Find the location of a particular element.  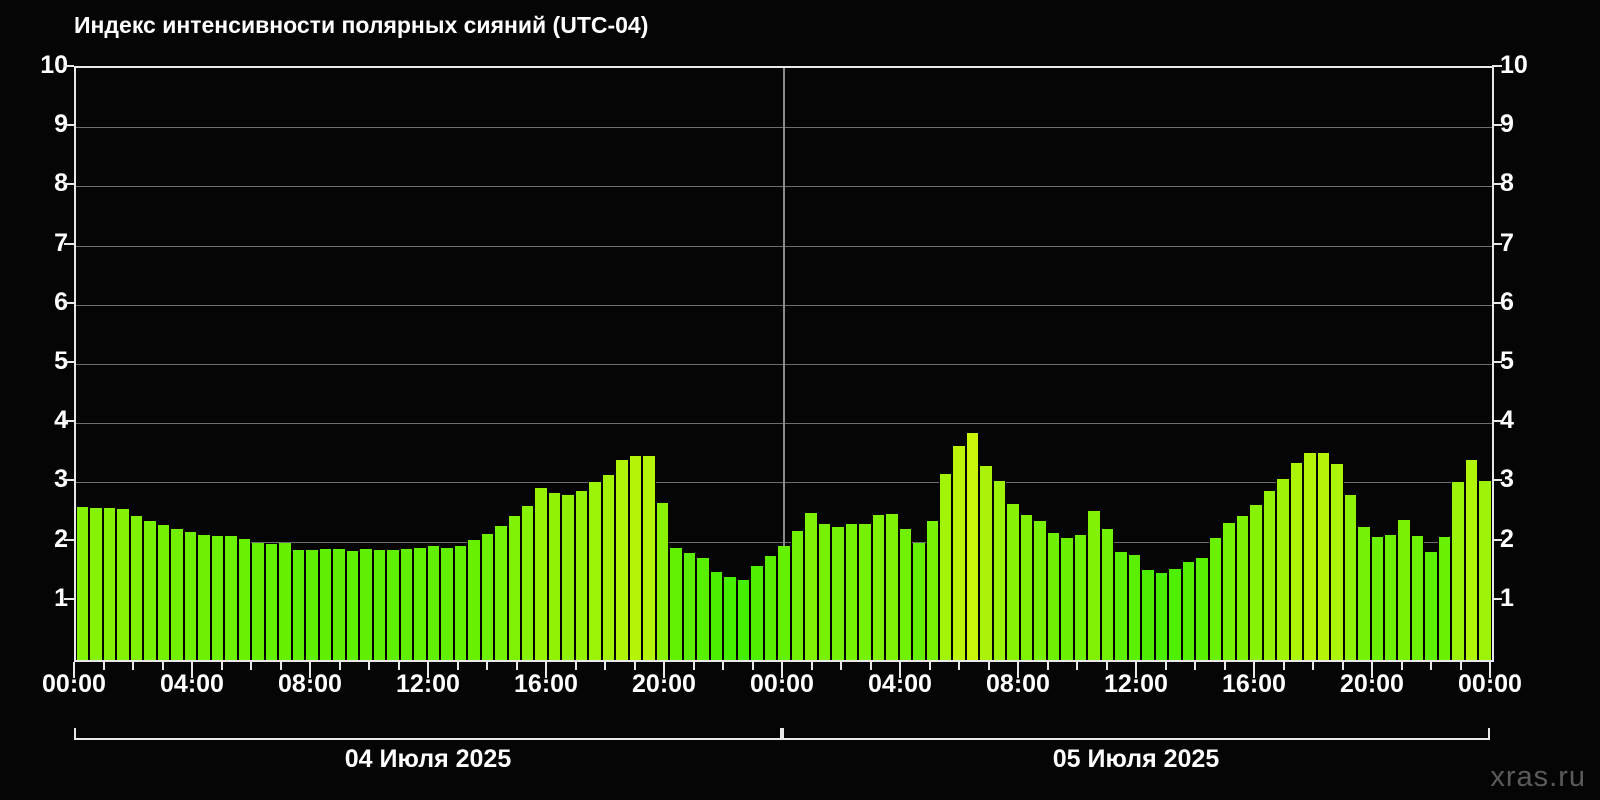

y-axis-tick-label: 8 is located at coordinates (1507, 183).